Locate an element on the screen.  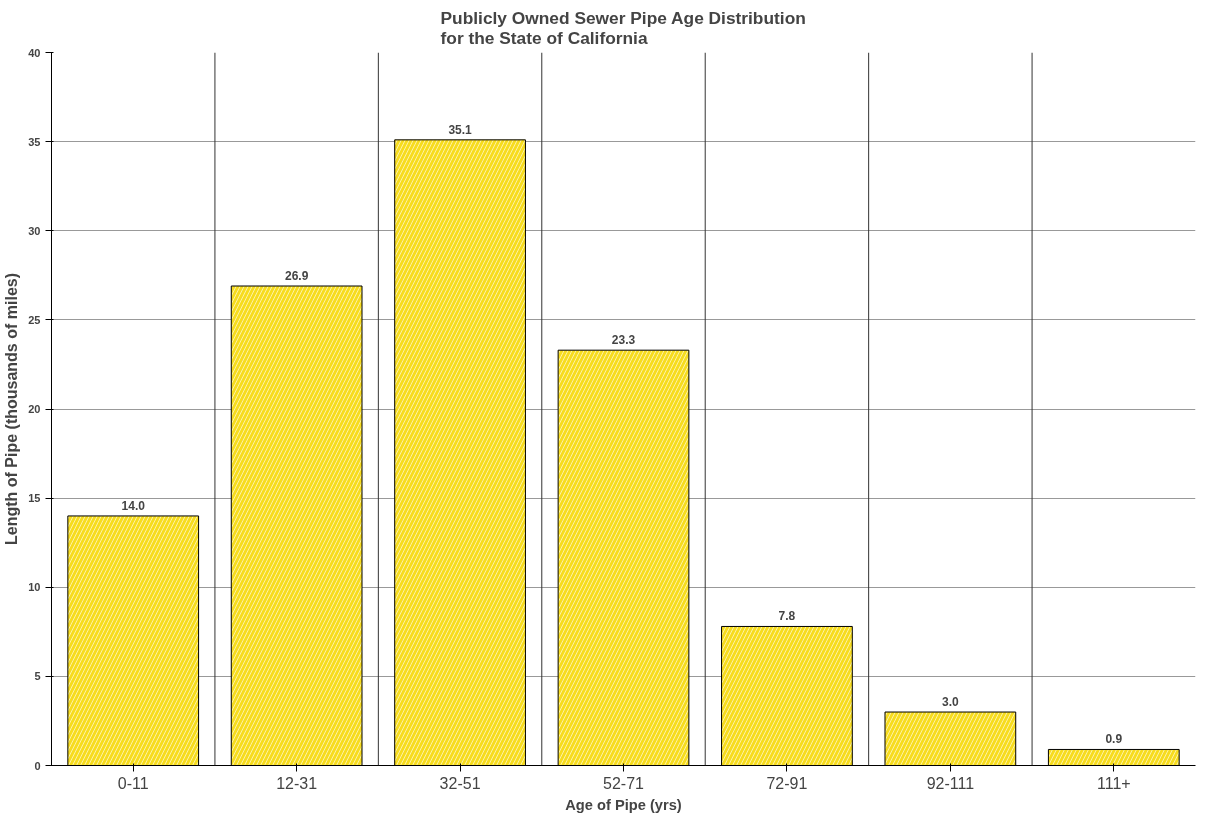
y-tick-label: 10 is located at coordinates (34, 587).